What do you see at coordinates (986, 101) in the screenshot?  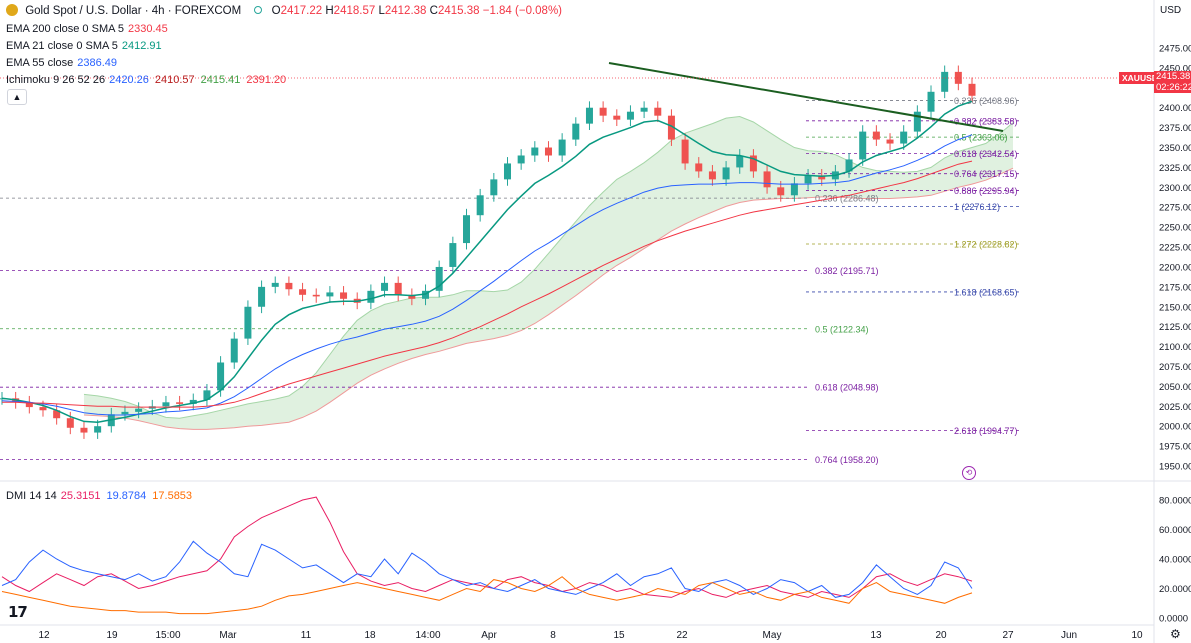 I see `fib-level-label: 0.236 (2408.96)` at bounding box center [986, 101].